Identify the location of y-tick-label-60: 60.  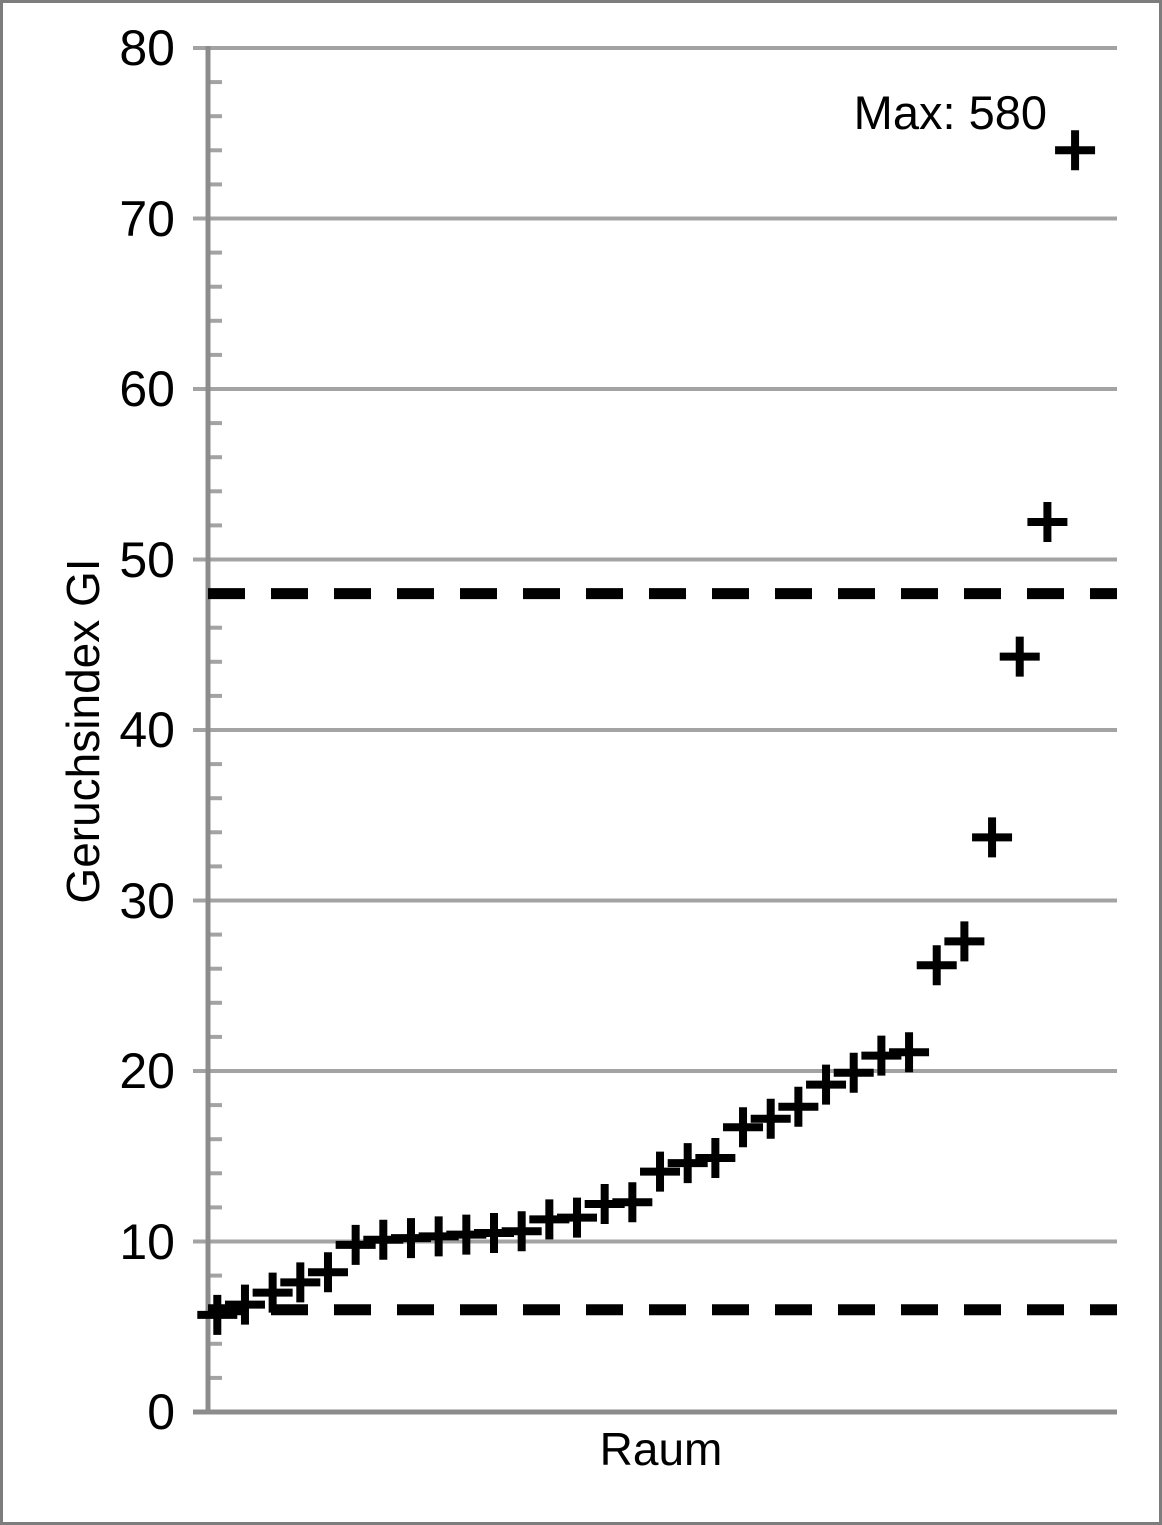
(147, 389).